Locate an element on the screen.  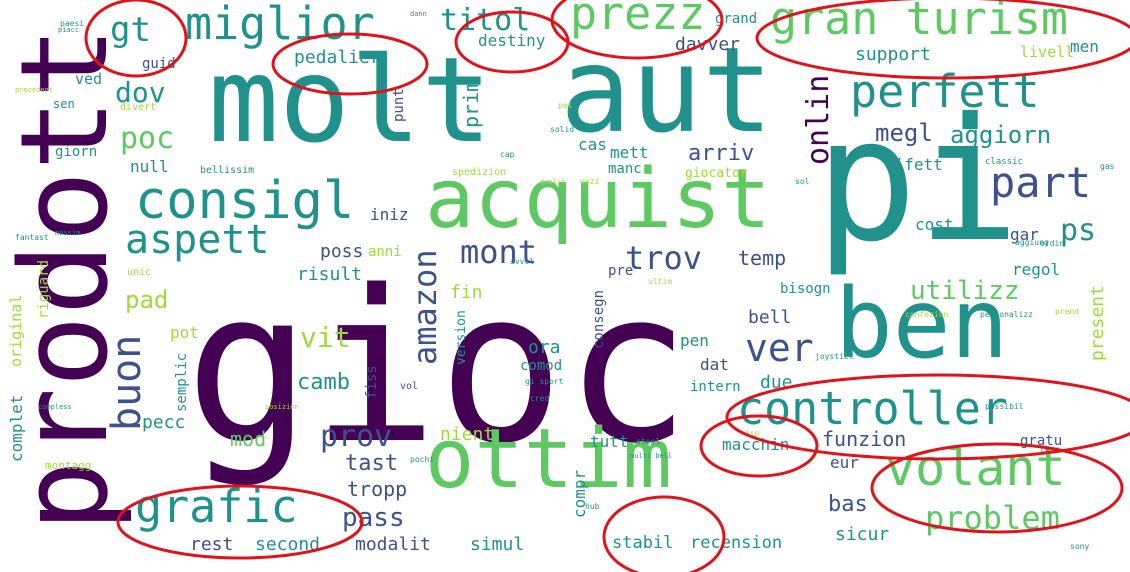
word-second: second is located at coordinates (288, 545).